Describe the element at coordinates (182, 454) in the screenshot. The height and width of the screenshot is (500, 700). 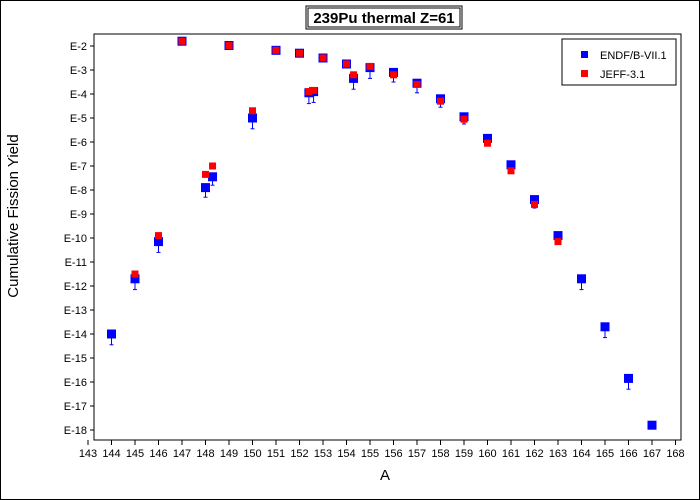
I see `x-tick-label: 147` at that location.